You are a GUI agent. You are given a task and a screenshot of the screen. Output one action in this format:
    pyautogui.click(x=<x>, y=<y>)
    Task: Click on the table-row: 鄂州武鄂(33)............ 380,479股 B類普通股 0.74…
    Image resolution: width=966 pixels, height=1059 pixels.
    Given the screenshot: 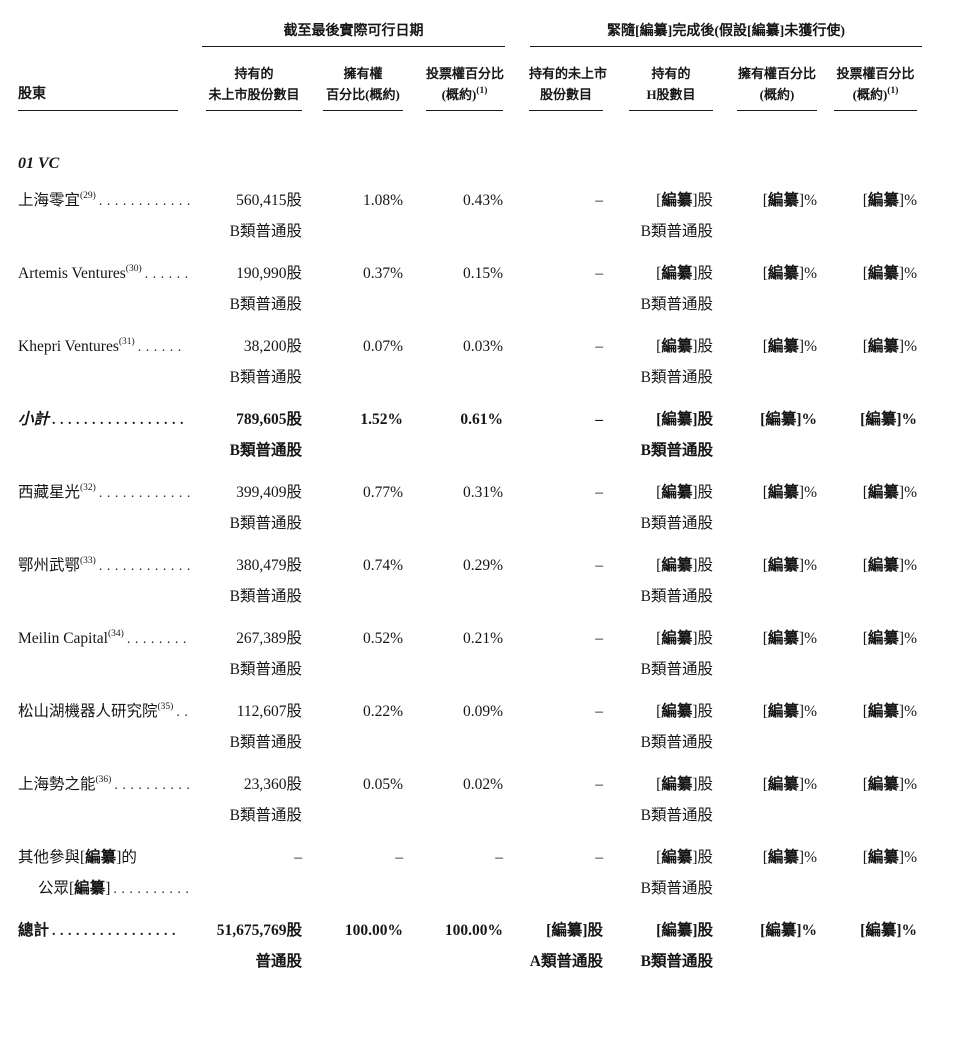 What is the action you would take?
    pyautogui.click(x=492, y=581)
    